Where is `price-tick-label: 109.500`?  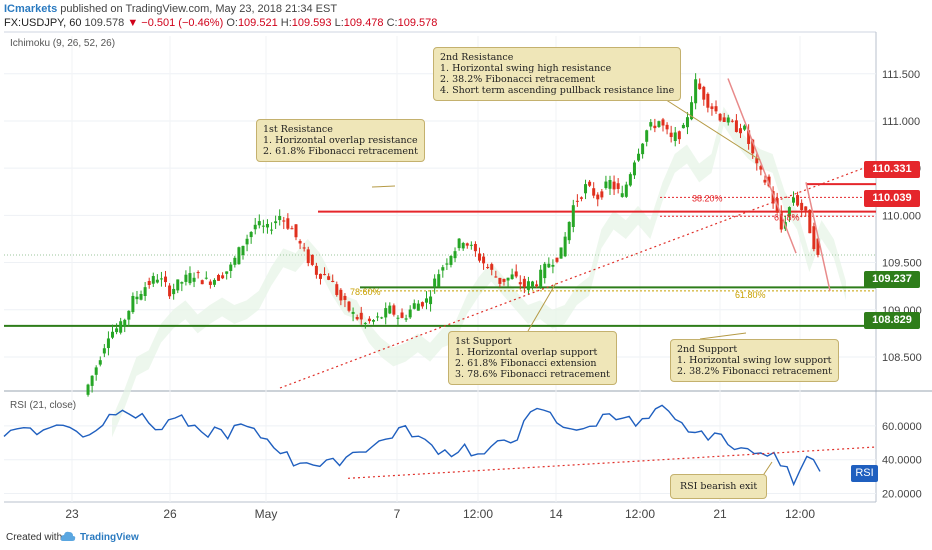 price-tick-label: 109.500 is located at coordinates (902, 264).